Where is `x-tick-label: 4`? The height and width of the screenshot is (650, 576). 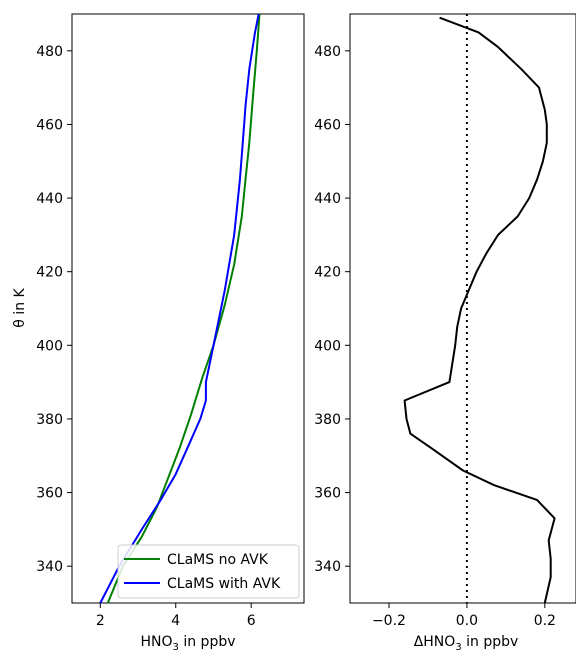 x-tick-label: 4 is located at coordinates (175, 621).